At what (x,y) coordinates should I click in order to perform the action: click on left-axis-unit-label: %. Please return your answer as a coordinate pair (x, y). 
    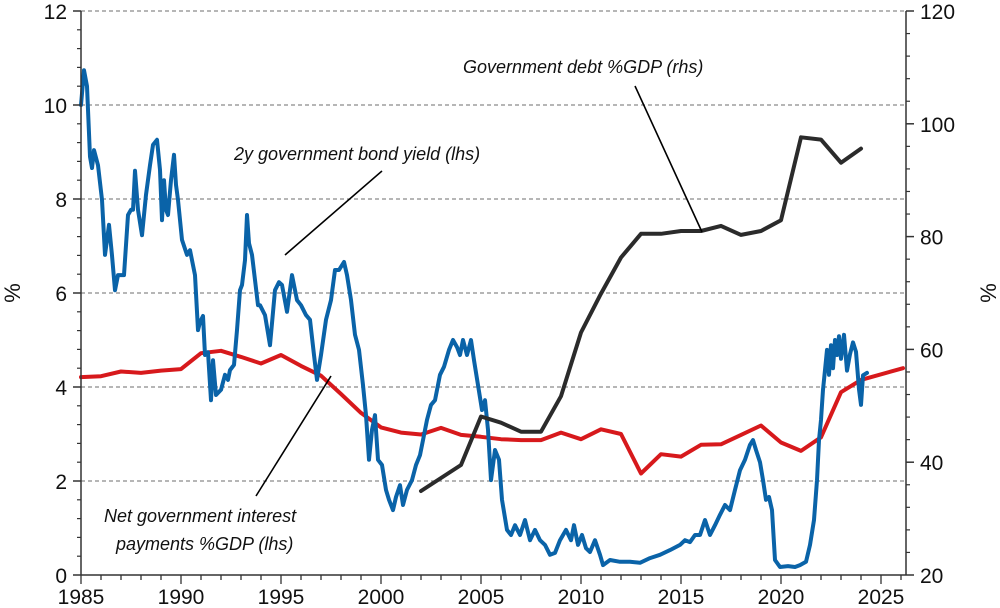
    Looking at the image, I should click on (12, 293).